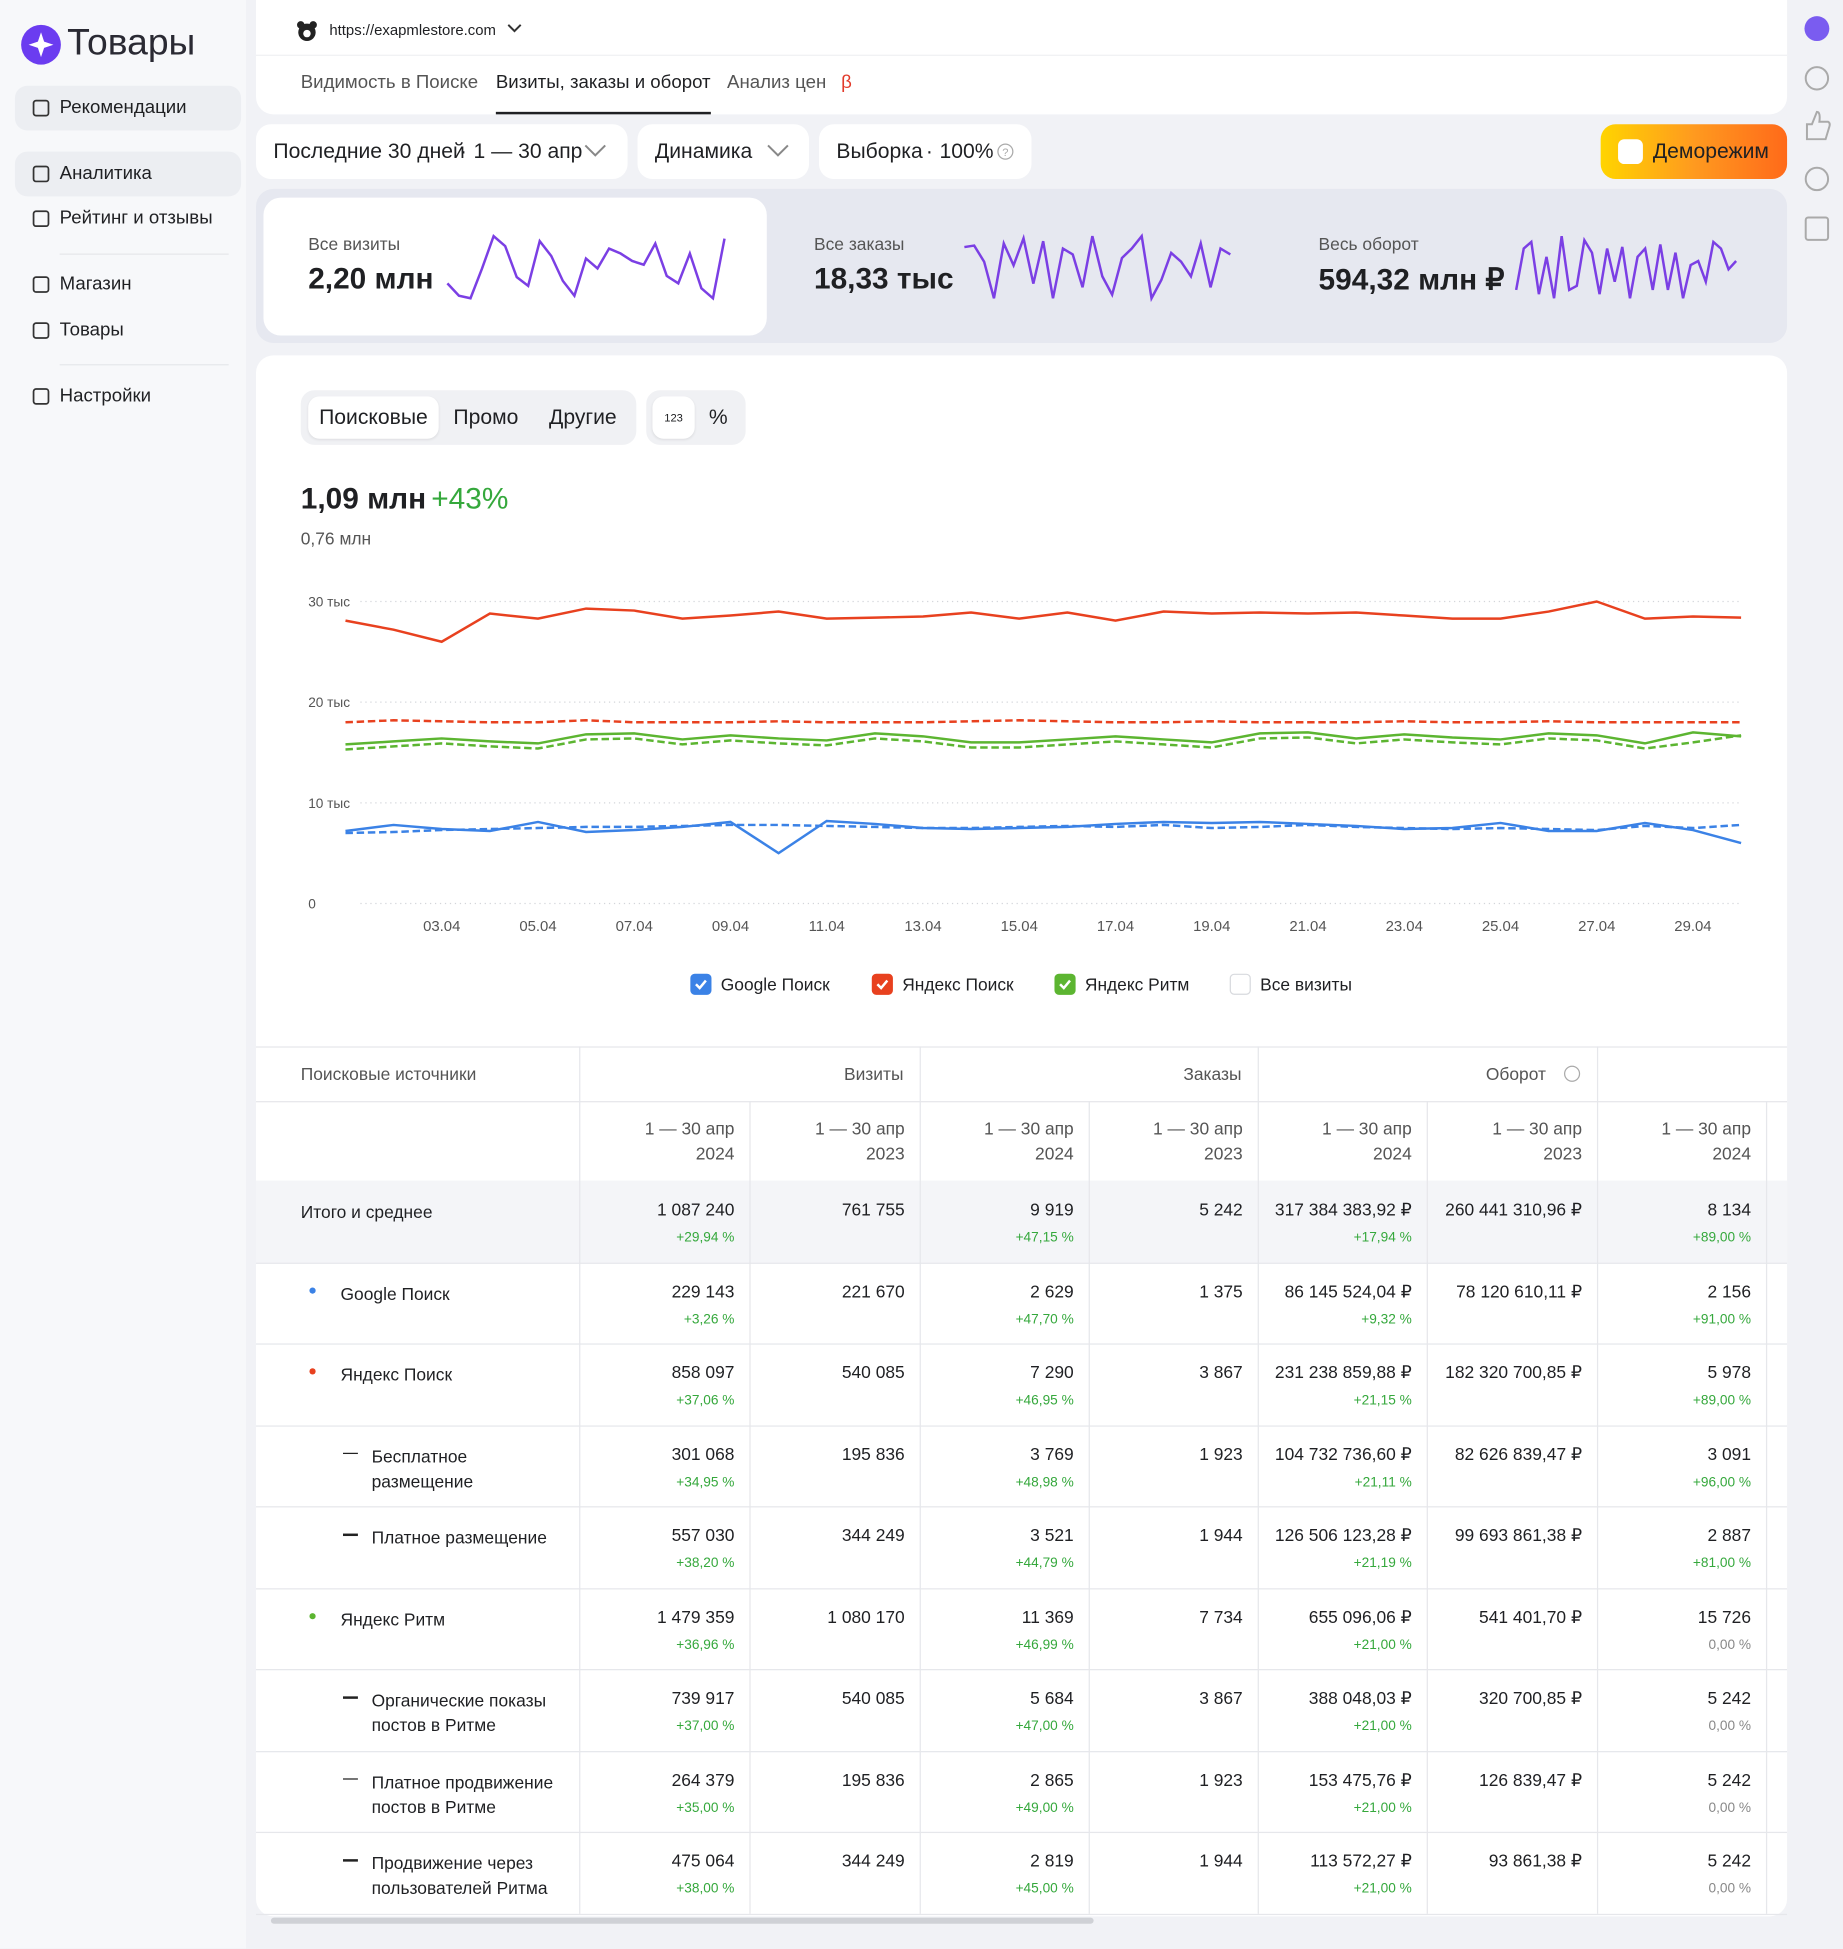 This screenshot has width=1843, height=1949. Describe the element at coordinates (1817, 179) in the screenshot. I see `help-icon` at that location.